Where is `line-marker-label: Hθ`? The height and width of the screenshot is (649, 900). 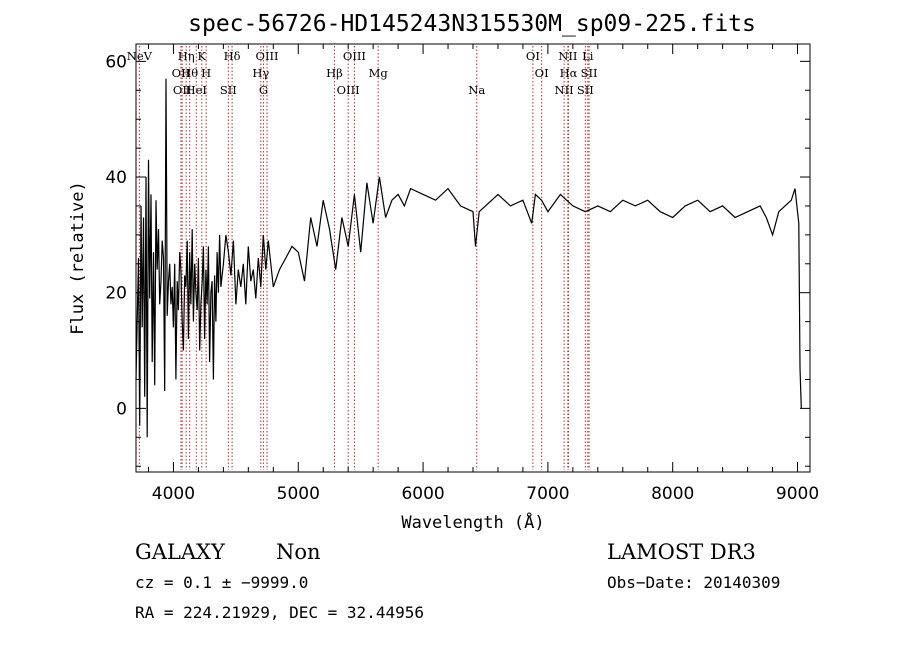 line-marker-label: Hθ is located at coordinates (189, 73).